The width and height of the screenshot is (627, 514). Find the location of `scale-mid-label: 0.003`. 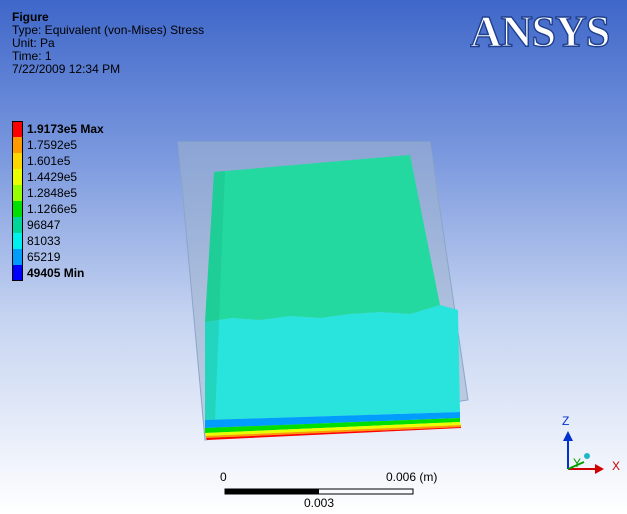

scale-mid-label: 0.003 is located at coordinates (319, 503).